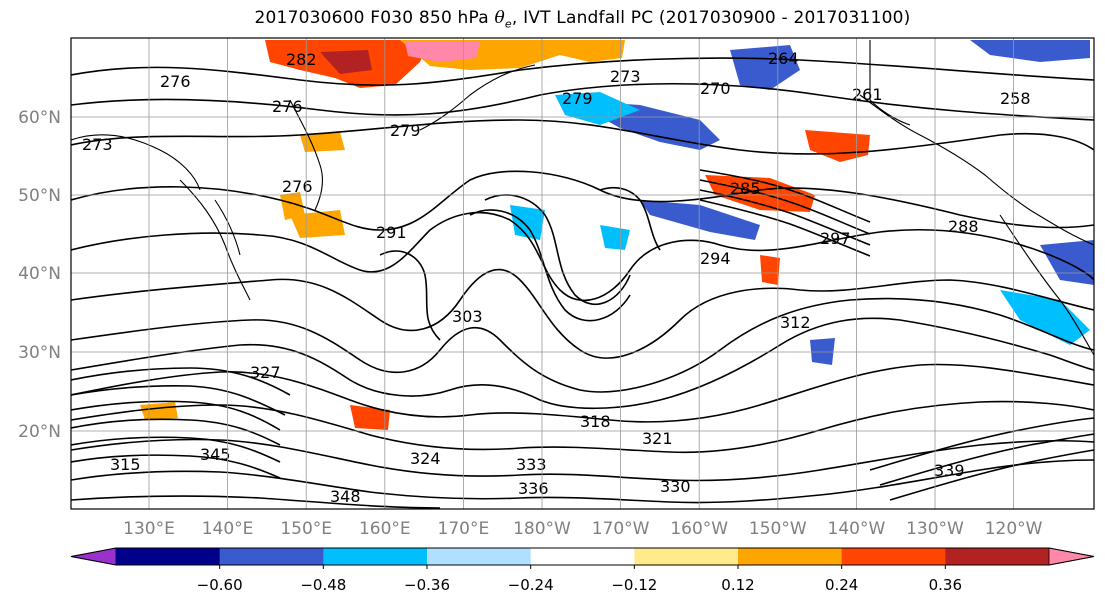  What do you see at coordinates (1014, 529) in the screenshot?
I see `lon-label: 120°W` at bounding box center [1014, 529].